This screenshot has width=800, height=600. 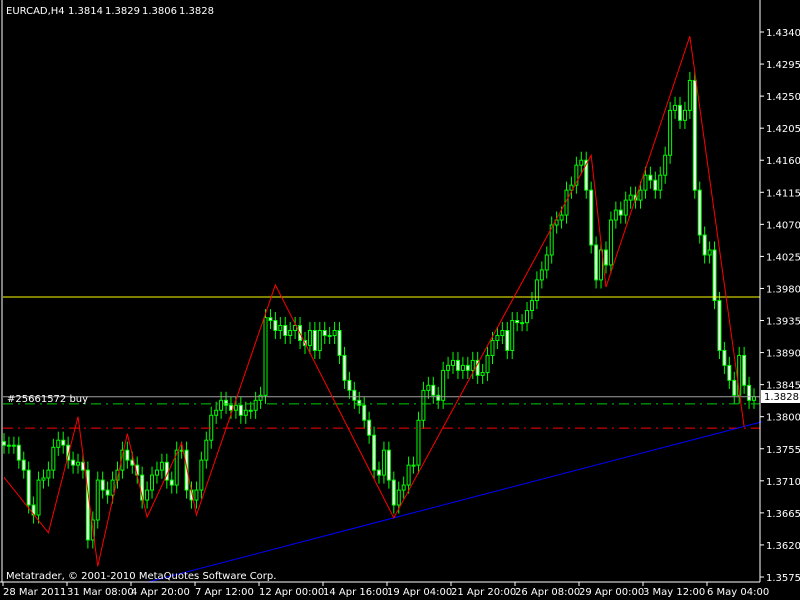 What do you see at coordinates (291, 592) in the screenshot?
I see `time-tick-label: 12 Apr 00:00` at bounding box center [291, 592].